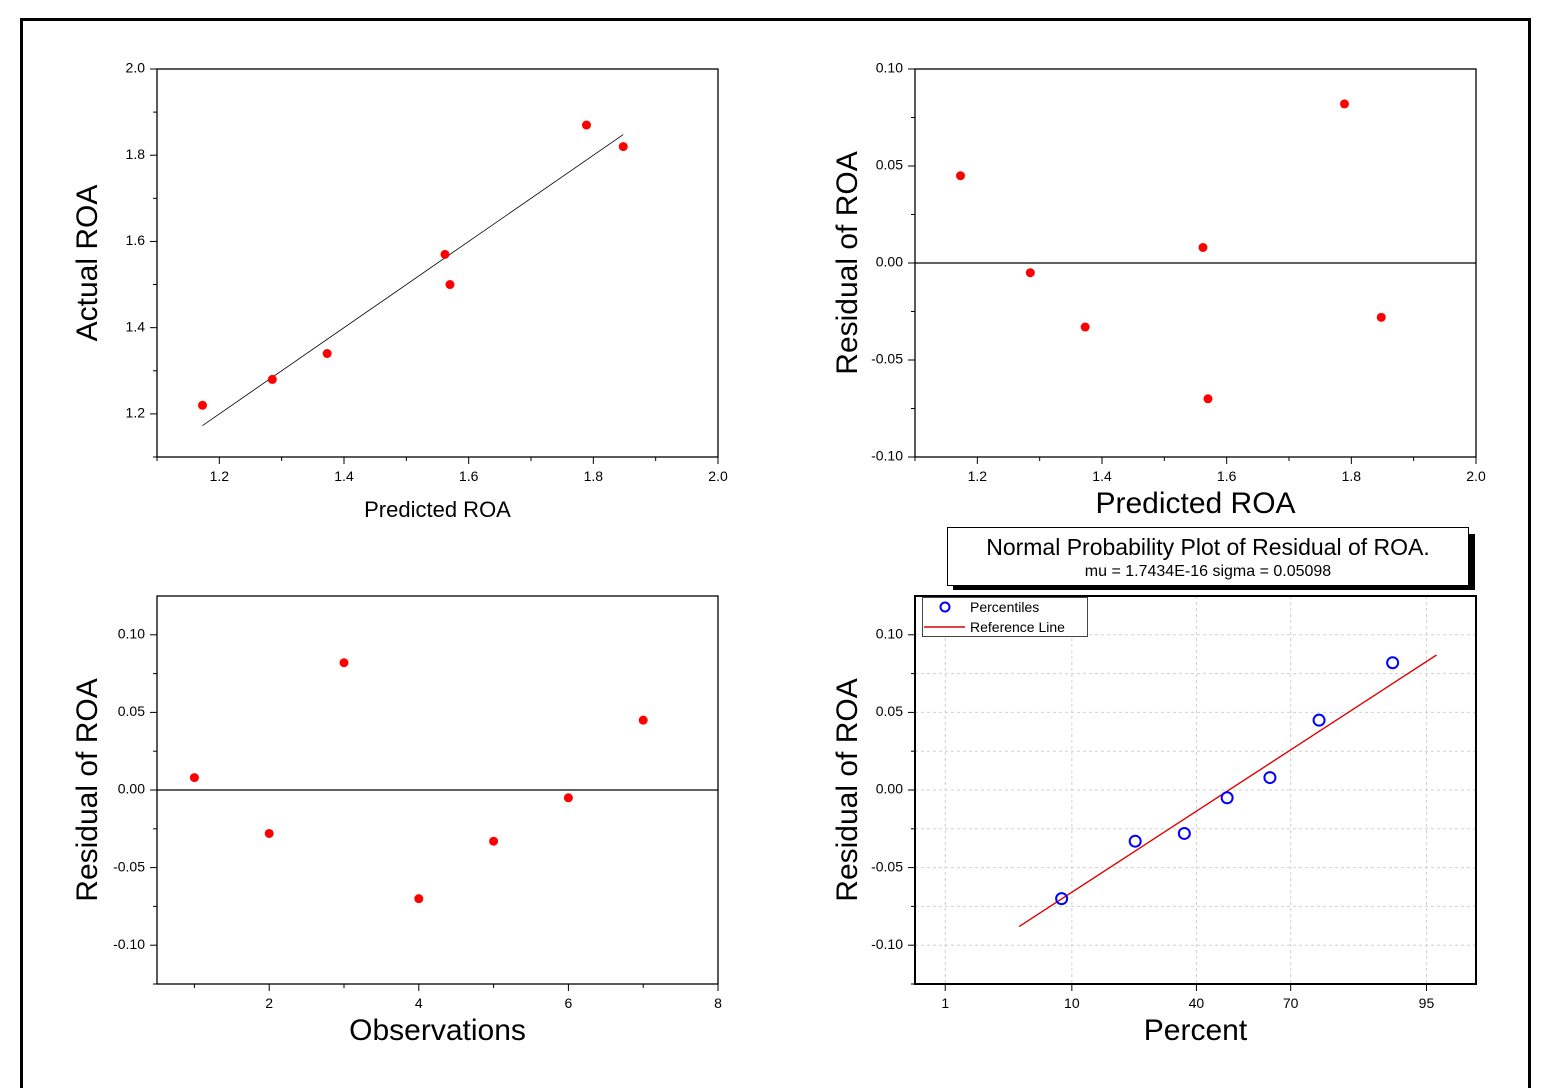  I want to click on y-tick-label: 1.4, so click(136, 326).